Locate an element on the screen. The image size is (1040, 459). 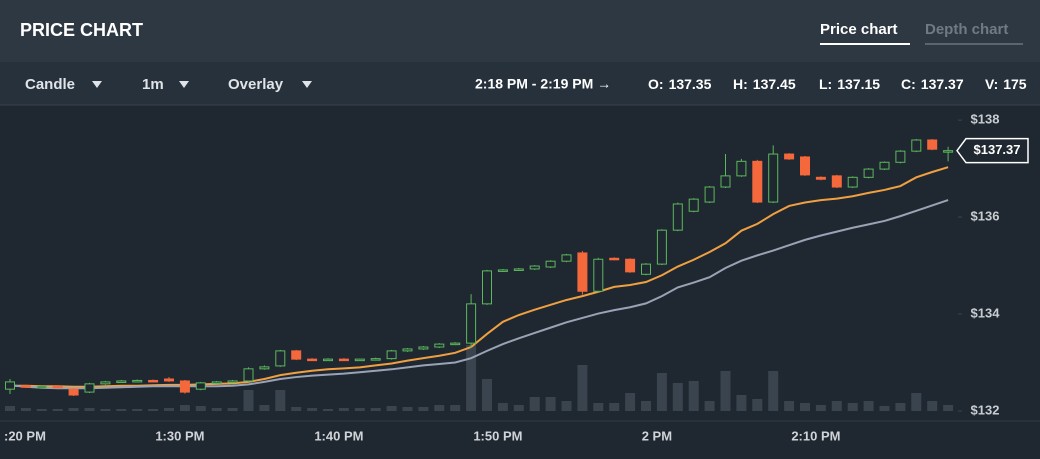
stat: L: 137.15 is located at coordinates (849, 84).